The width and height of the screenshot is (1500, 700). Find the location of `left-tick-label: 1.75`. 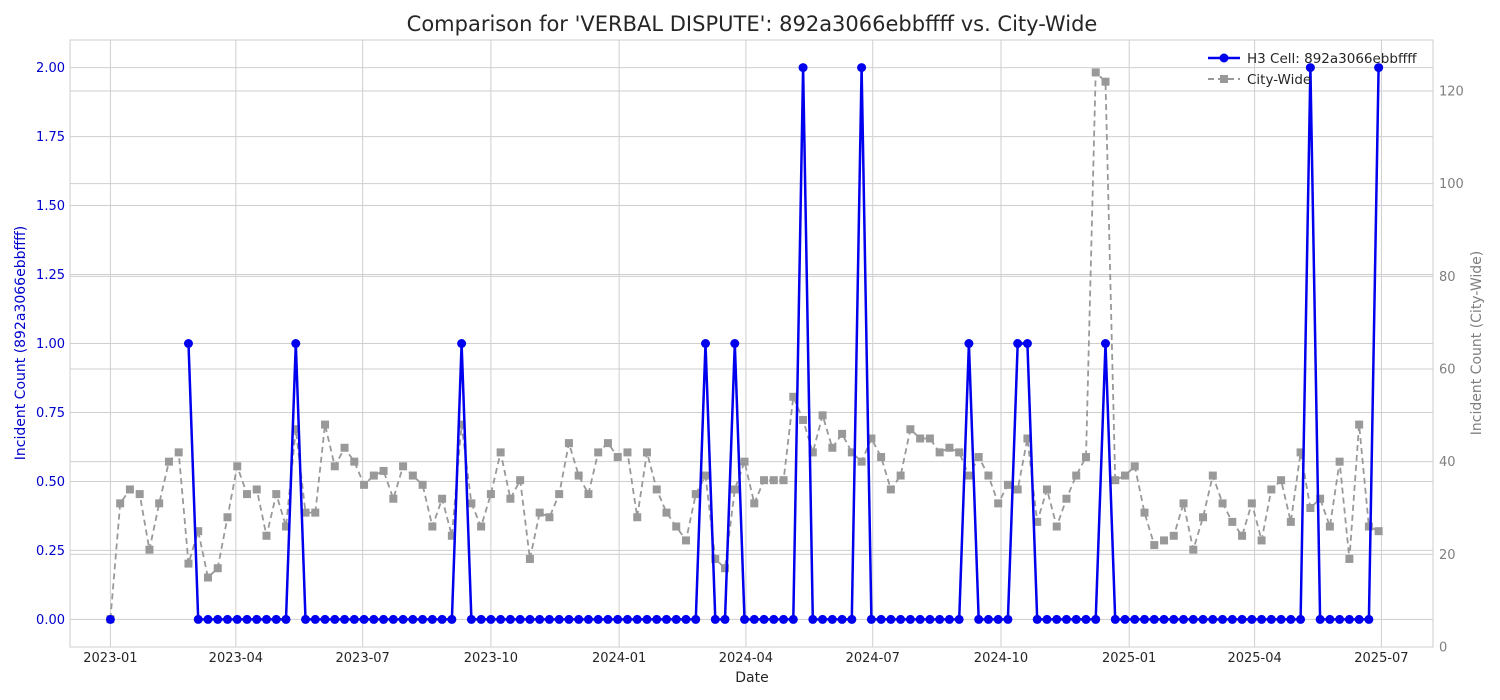

left-tick-label: 1.75 is located at coordinates (50, 137).